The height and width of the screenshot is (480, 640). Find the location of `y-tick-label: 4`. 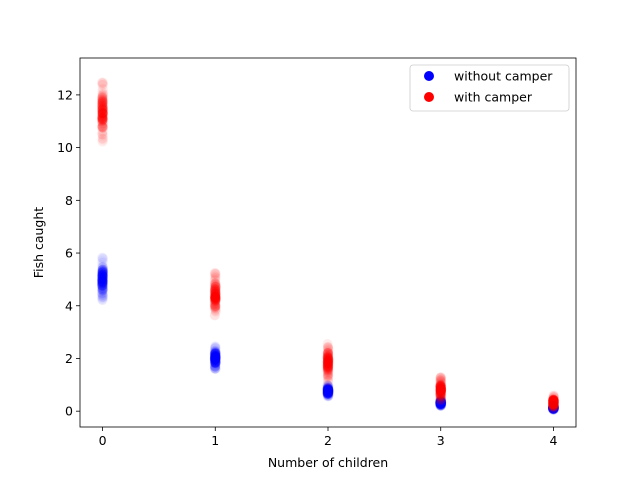

y-tick-label: 4 is located at coordinates (69, 305).